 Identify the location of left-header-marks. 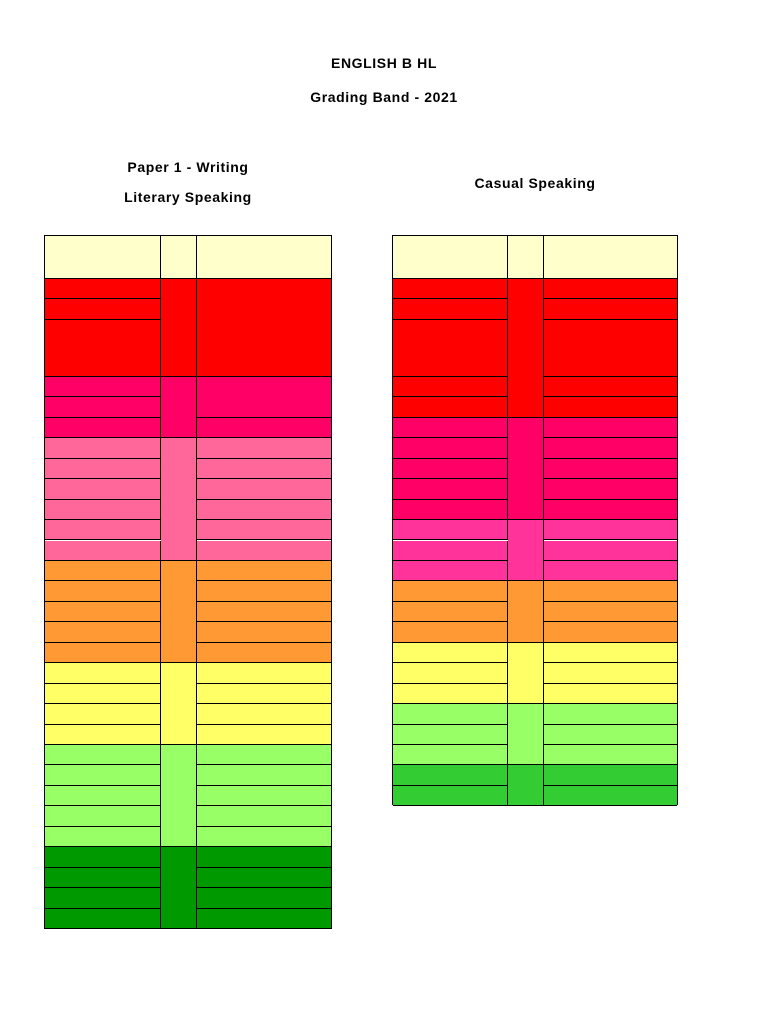
(103, 257).